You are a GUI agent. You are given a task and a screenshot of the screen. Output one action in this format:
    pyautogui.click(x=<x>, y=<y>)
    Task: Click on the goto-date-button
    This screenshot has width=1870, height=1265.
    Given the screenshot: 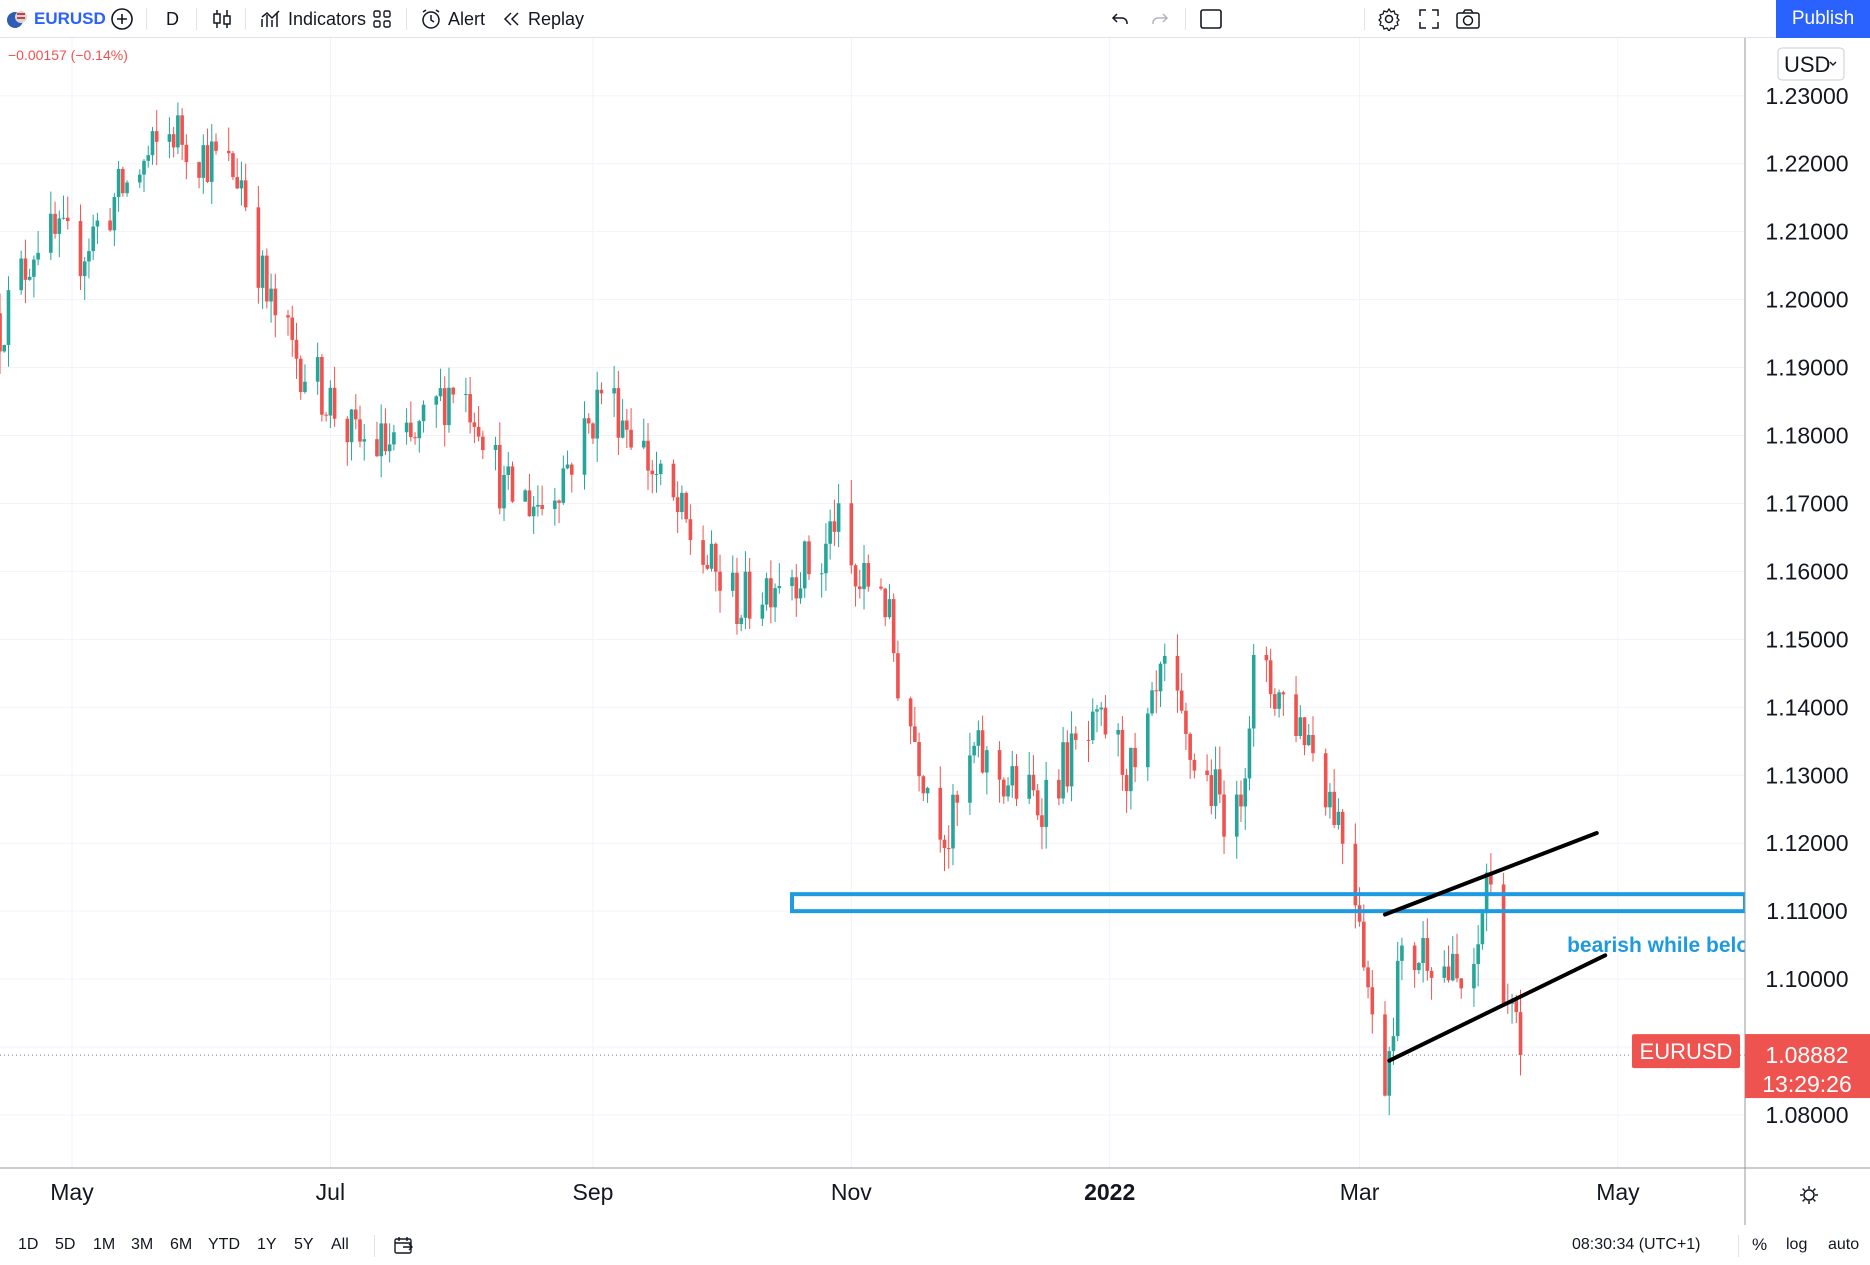 What is the action you would take?
    pyautogui.click(x=404, y=1245)
    